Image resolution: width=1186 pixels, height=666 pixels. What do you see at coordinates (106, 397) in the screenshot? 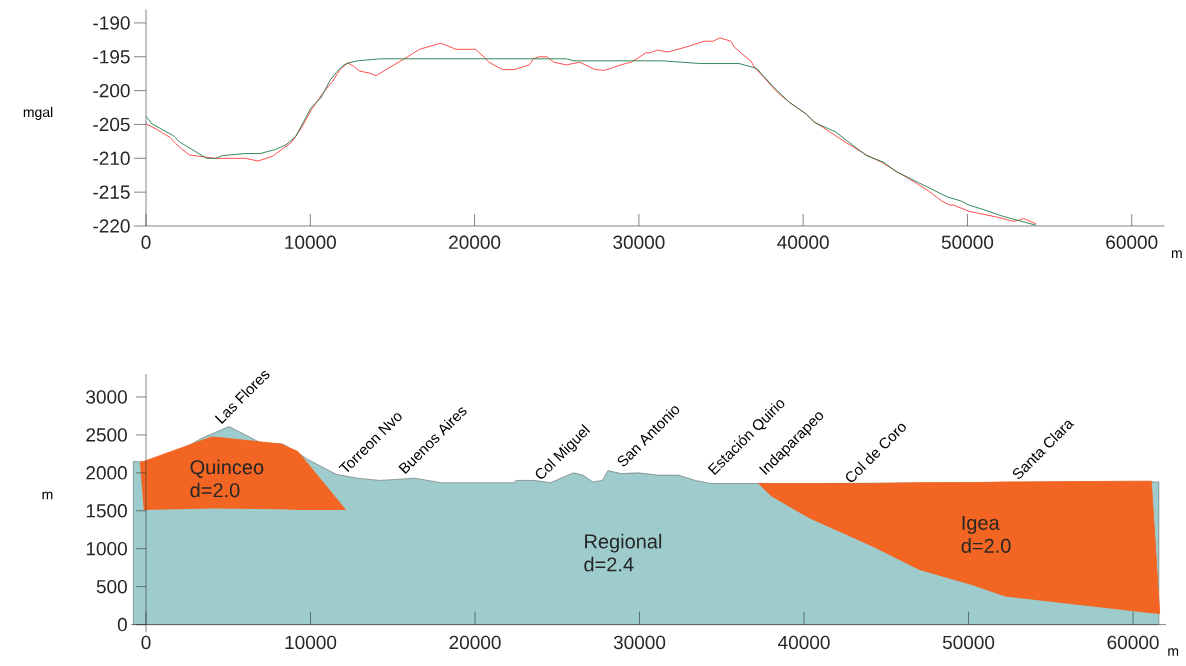
I see `y-tick-label: 3000` at bounding box center [106, 397].